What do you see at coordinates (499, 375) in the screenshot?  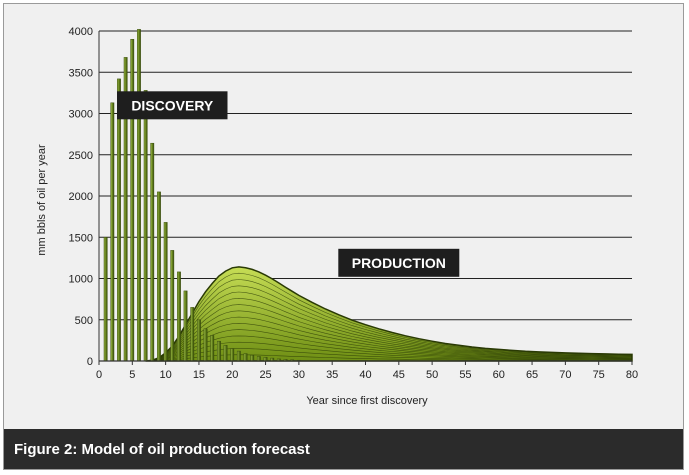 I see `x-tick-label: 60` at bounding box center [499, 375].